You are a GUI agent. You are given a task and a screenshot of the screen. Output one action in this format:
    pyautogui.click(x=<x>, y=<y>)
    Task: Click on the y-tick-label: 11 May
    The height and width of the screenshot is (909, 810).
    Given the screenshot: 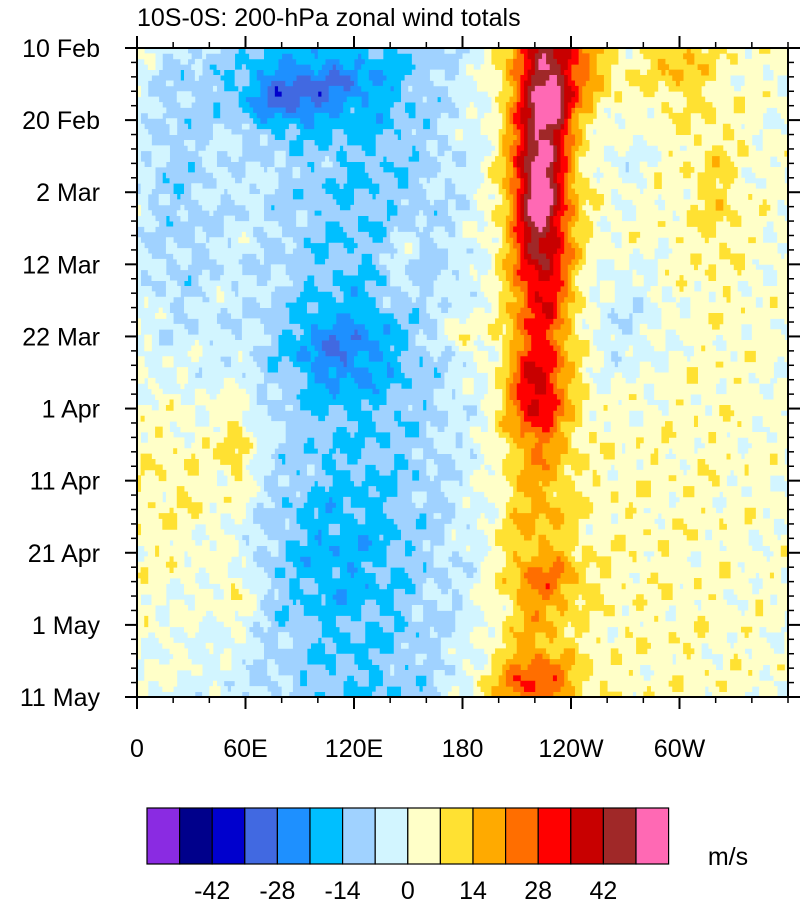 What is the action you would take?
    pyautogui.click(x=60, y=698)
    